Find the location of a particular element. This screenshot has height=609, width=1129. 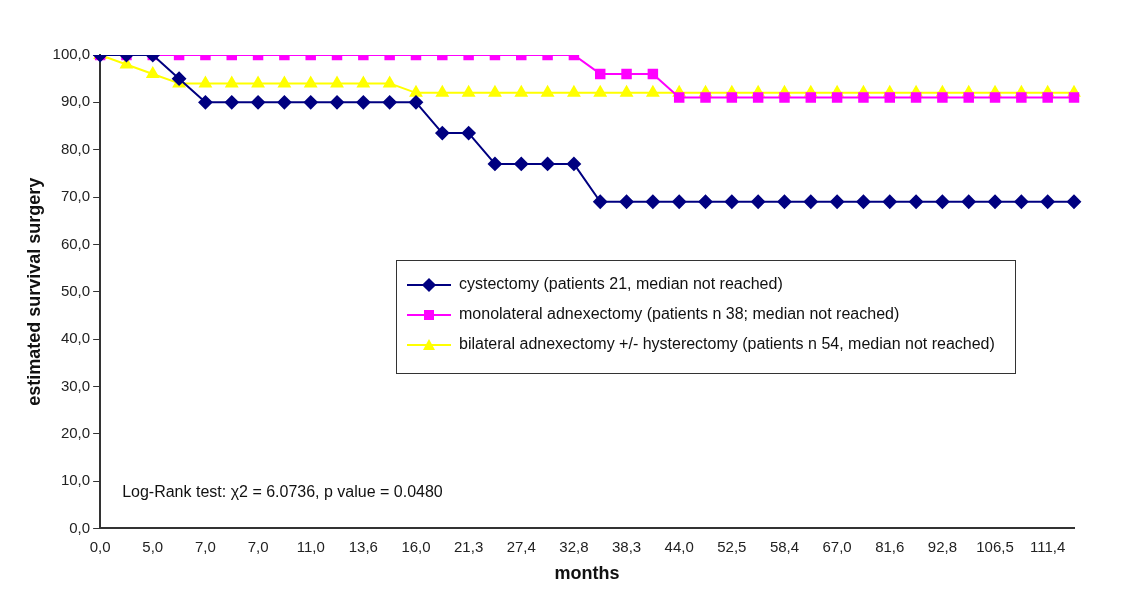

y-tick-label: 30,0 is located at coordinates (75, 385).